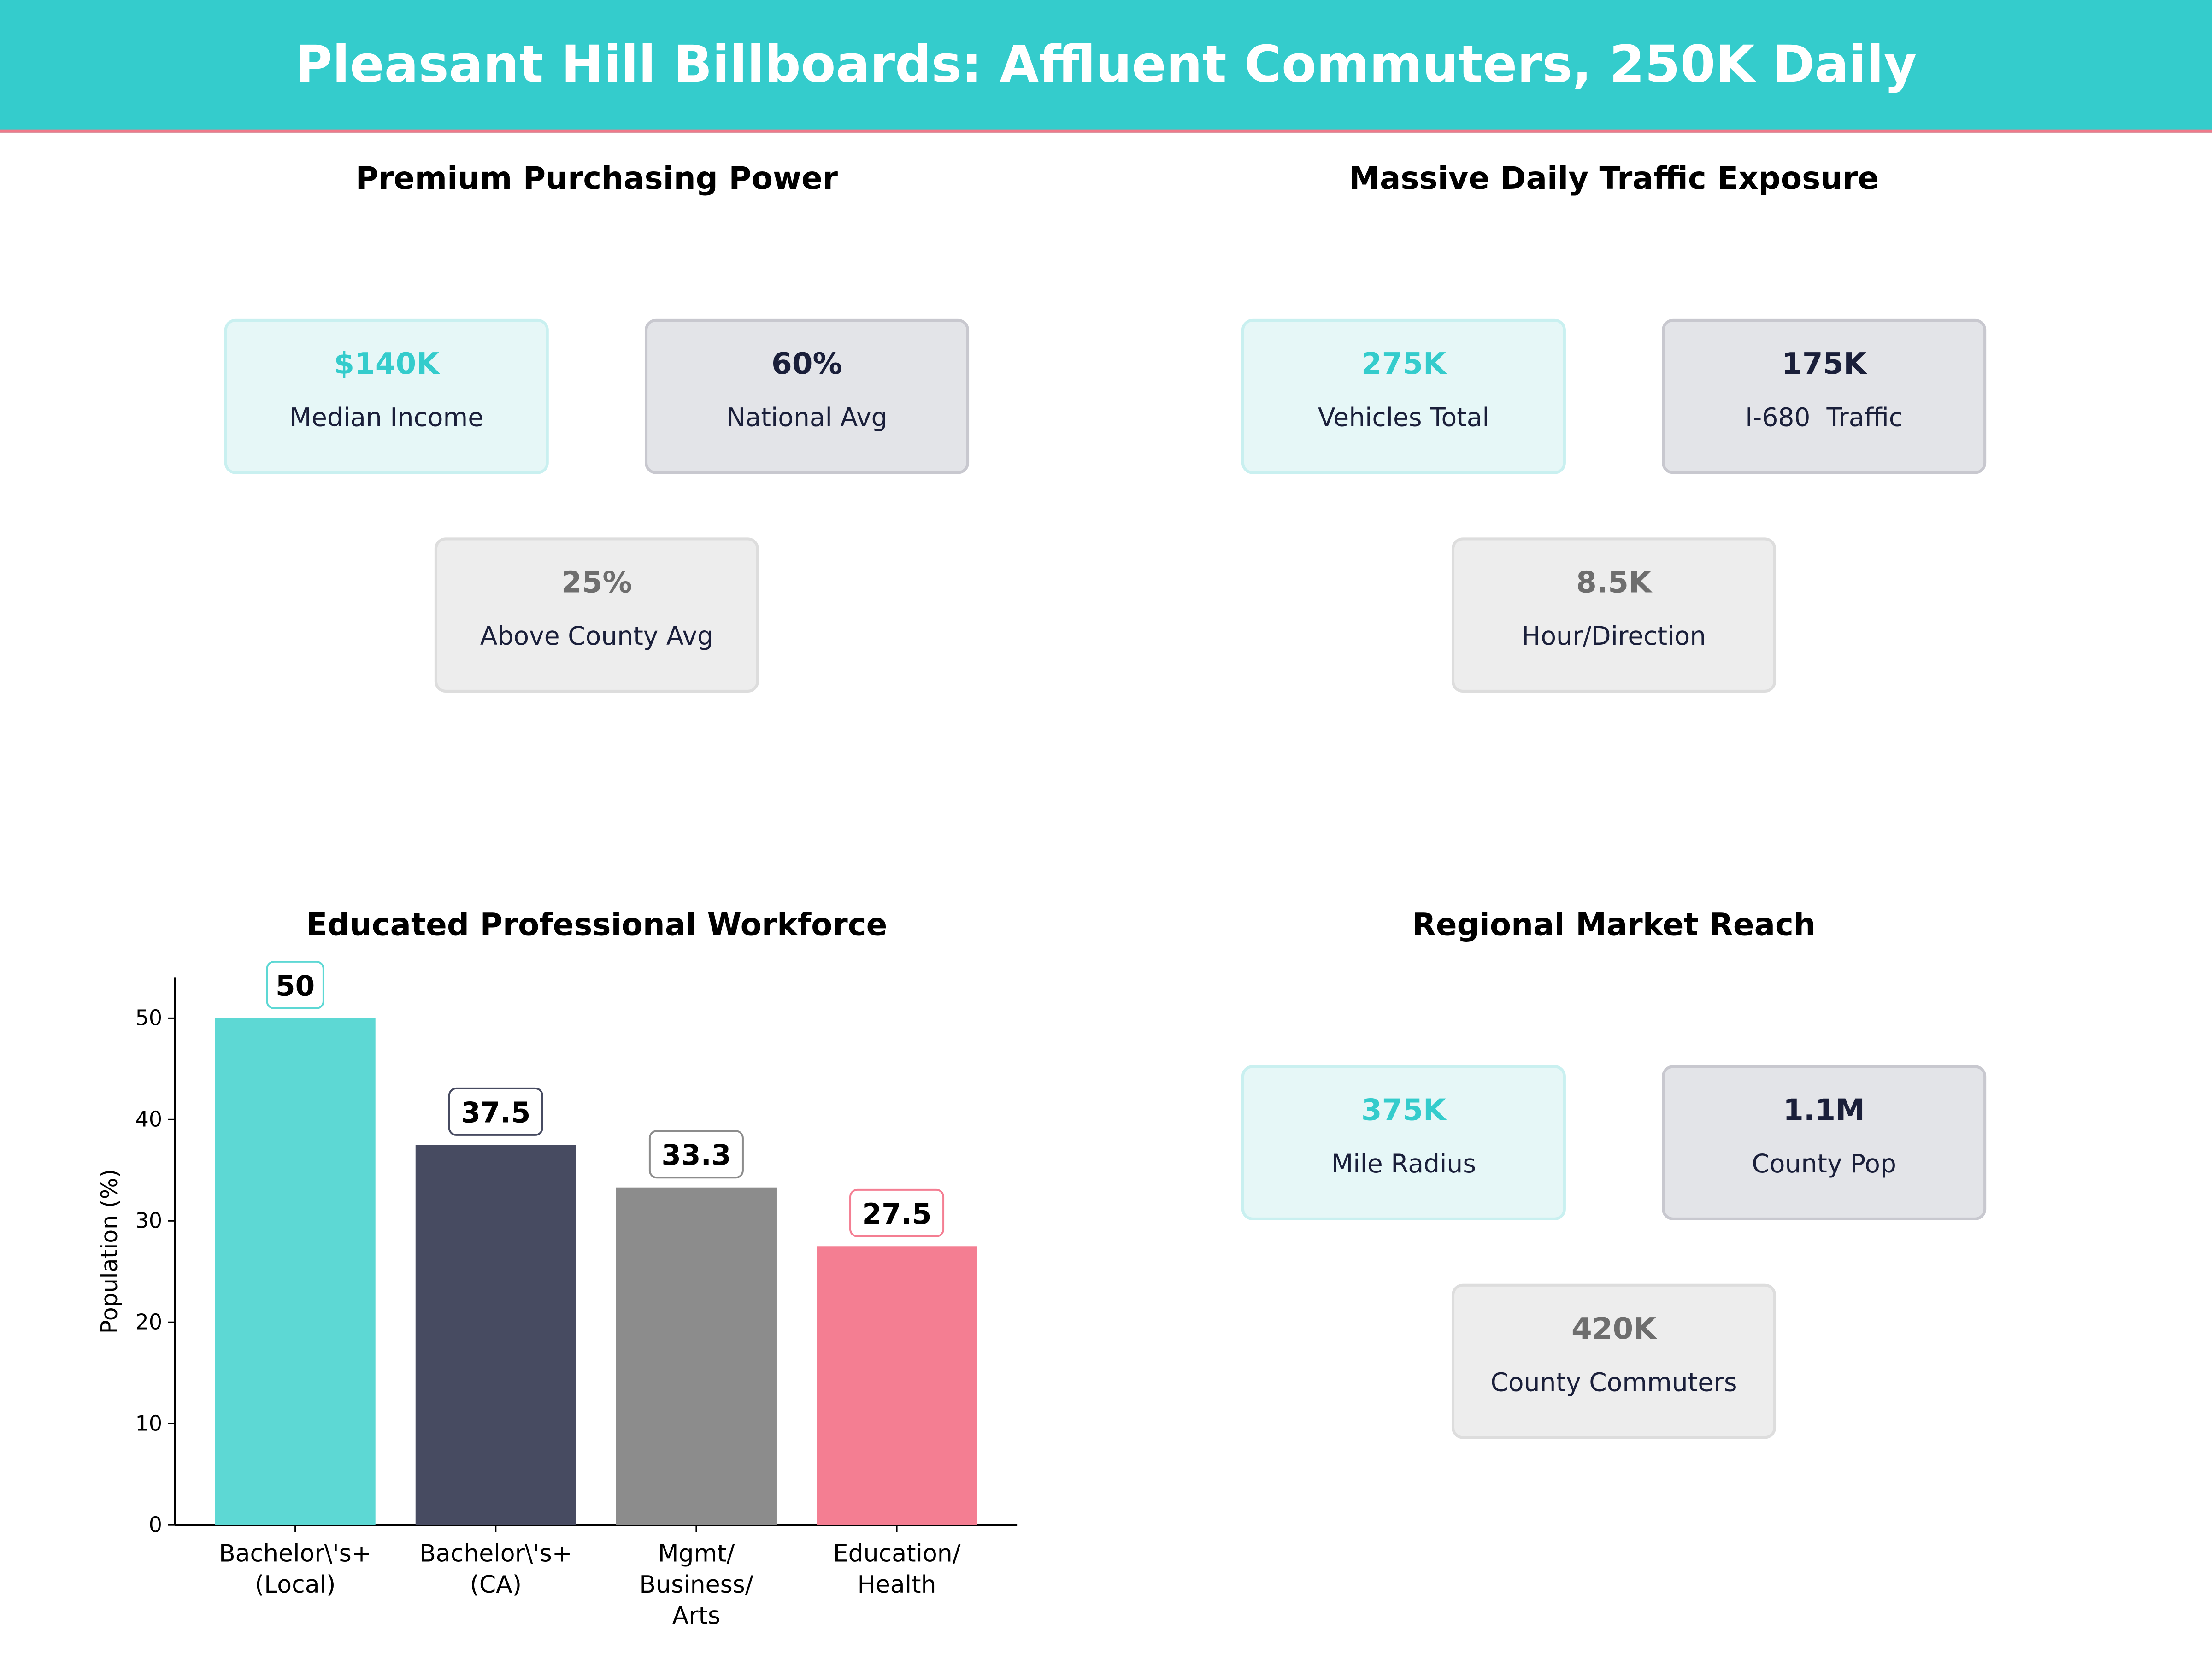  I want to click on reach-panel-title: Regional Market Reach, so click(1614, 926).